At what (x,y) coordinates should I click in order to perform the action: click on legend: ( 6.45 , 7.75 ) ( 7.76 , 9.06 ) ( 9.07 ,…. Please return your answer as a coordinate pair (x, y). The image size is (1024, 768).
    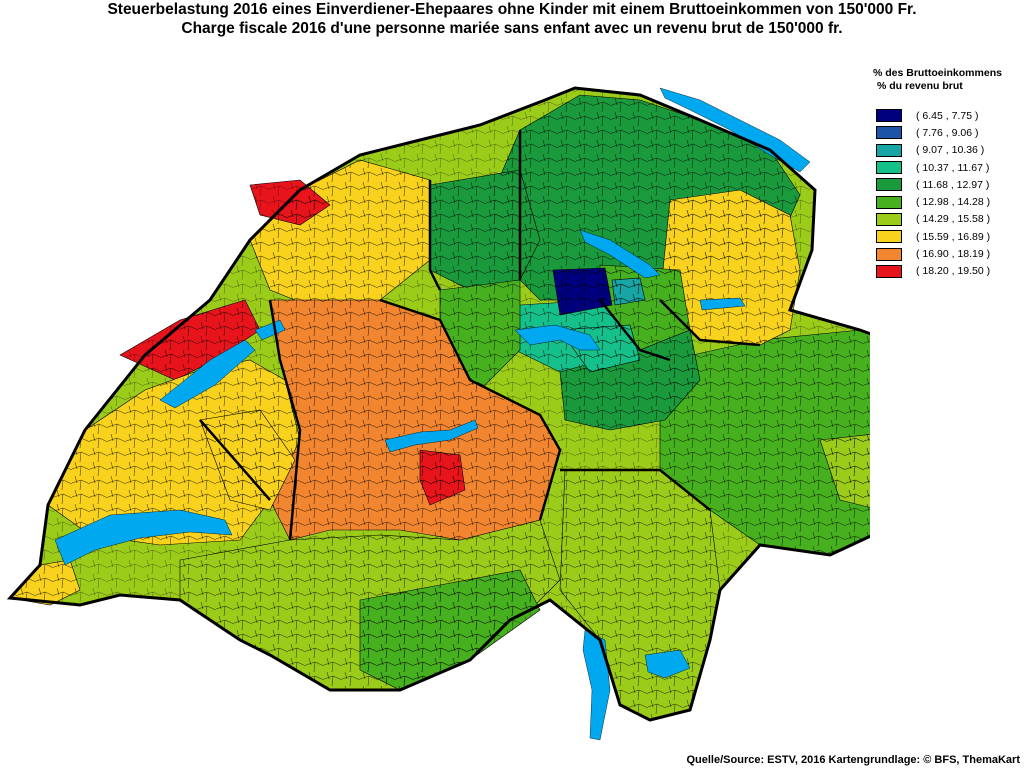
    Looking at the image, I should click on (933, 193).